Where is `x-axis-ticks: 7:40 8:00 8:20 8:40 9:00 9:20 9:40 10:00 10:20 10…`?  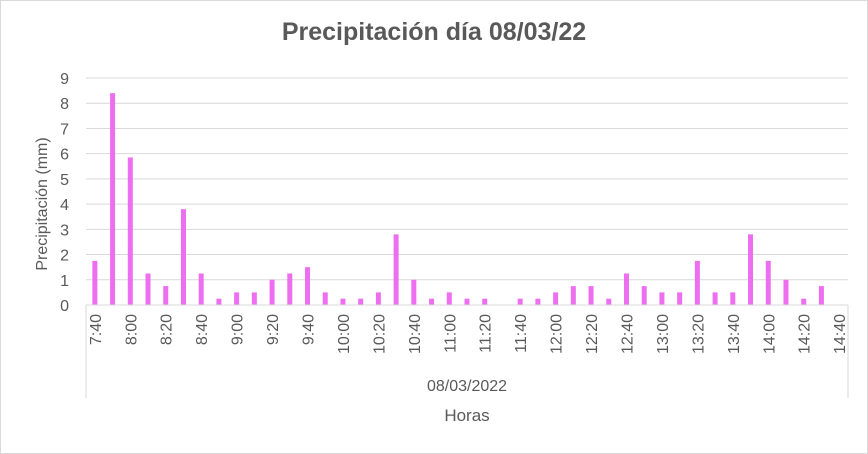
x-axis-ticks: 7:40 8:00 8:20 8:40 9:00 9:20 9:40 10:00 10:20 10… is located at coordinates (468, 334).